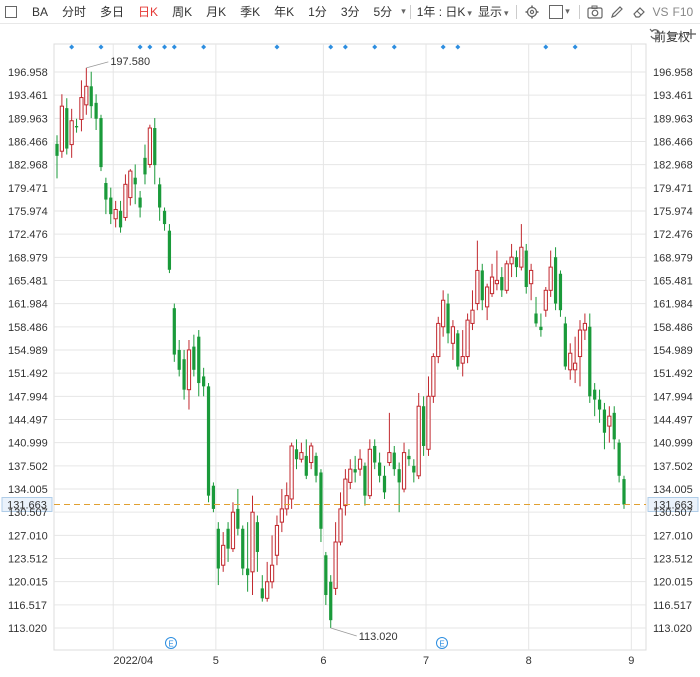  Describe the element at coordinates (673, 258) in the screenshot. I see `y-tick-label-right: 168.979` at that location.